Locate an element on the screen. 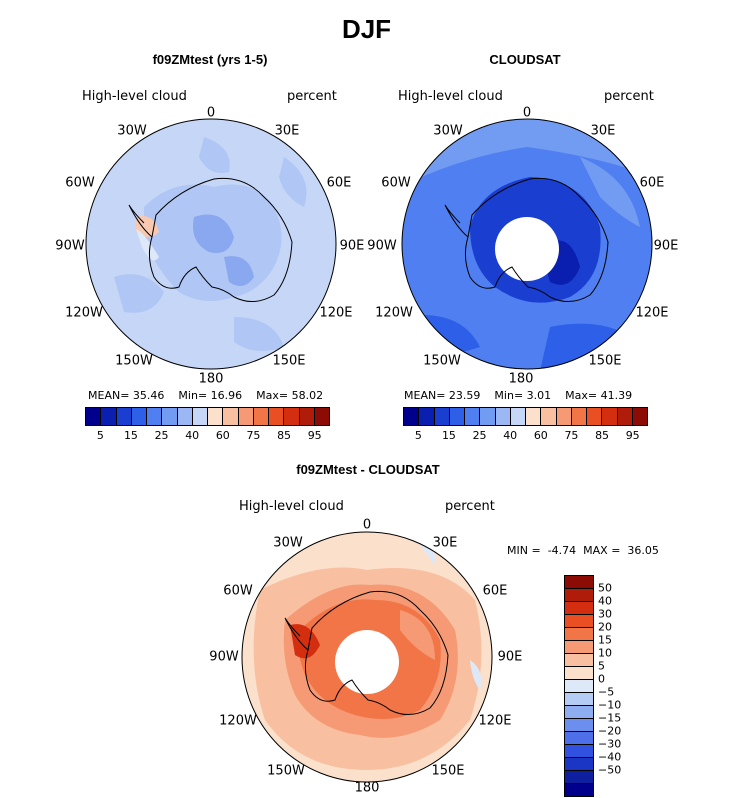 The image size is (733, 798). colorbar-tick-label: 60 is located at coordinates (540, 435).